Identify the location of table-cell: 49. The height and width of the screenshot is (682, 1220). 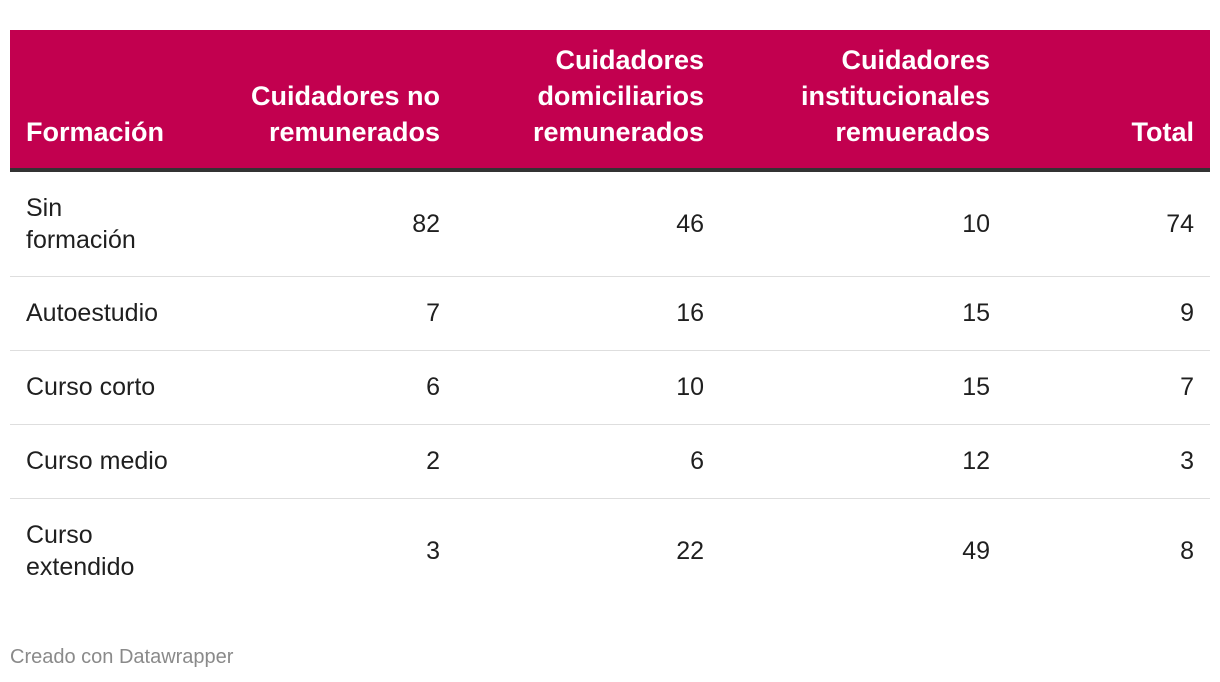
(976, 551).